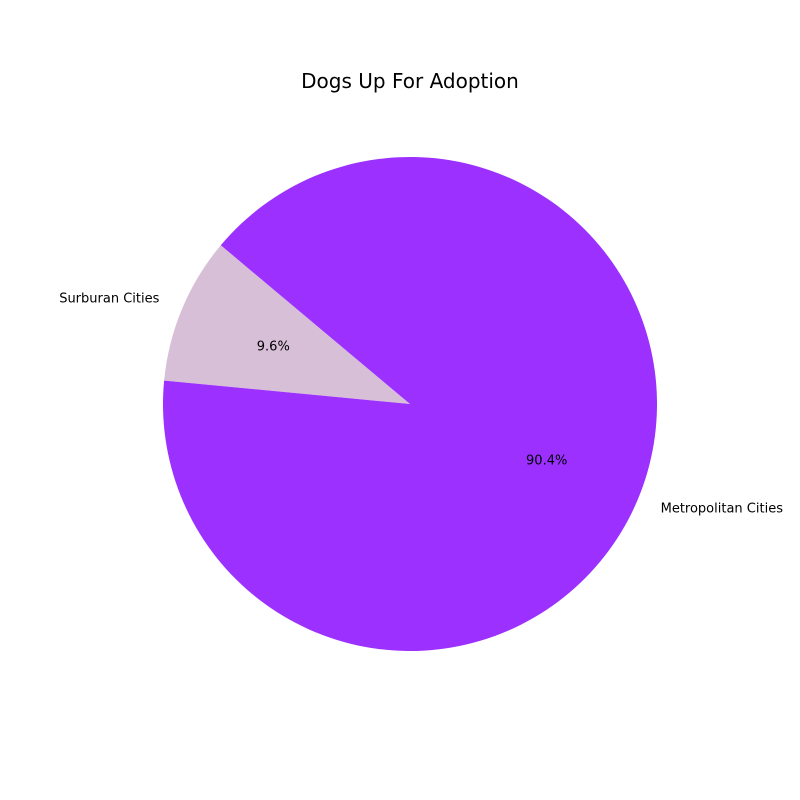 This screenshot has width=800, height=800. I want to click on chart-title: Dogs Up For Adoption, so click(410, 81).